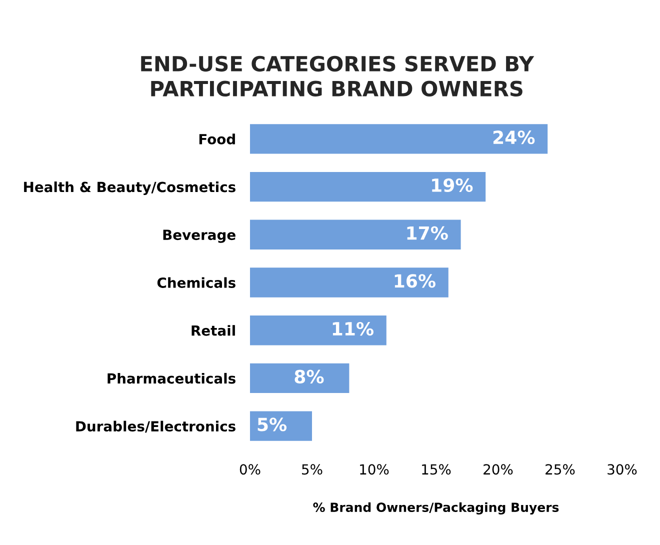 This screenshot has height=545, width=660. What do you see at coordinates (156, 426) in the screenshot?
I see `y-tick-label: Durables/Electronics` at bounding box center [156, 426].